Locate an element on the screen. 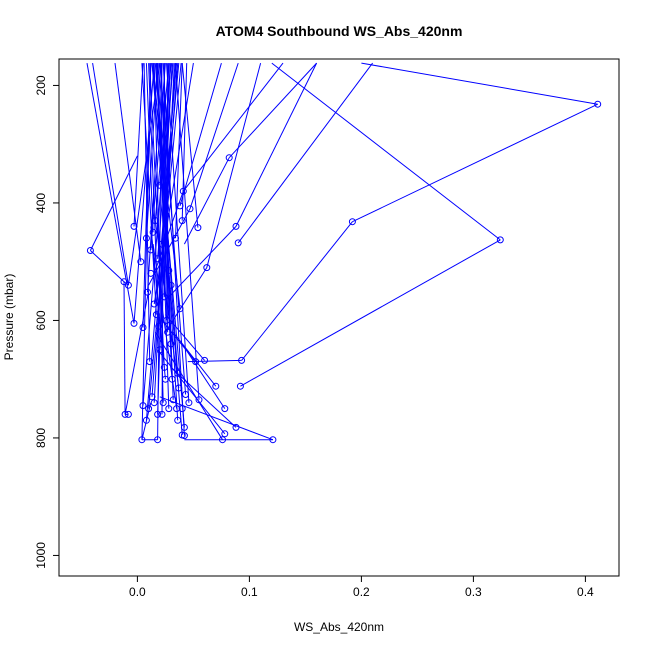 Image resolution: width=650 pixels, height=650 pixels. chart-title: ATOM4 Southbound WS_Abs_420nm is located at coordinates (339, 31).